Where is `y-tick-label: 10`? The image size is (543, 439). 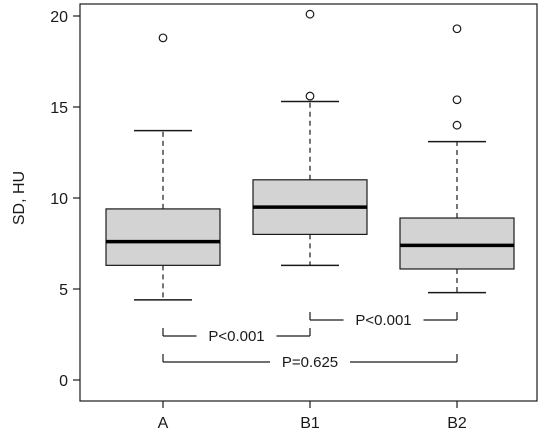 y-tick-label: 10 is located at coordinates (59, 199).